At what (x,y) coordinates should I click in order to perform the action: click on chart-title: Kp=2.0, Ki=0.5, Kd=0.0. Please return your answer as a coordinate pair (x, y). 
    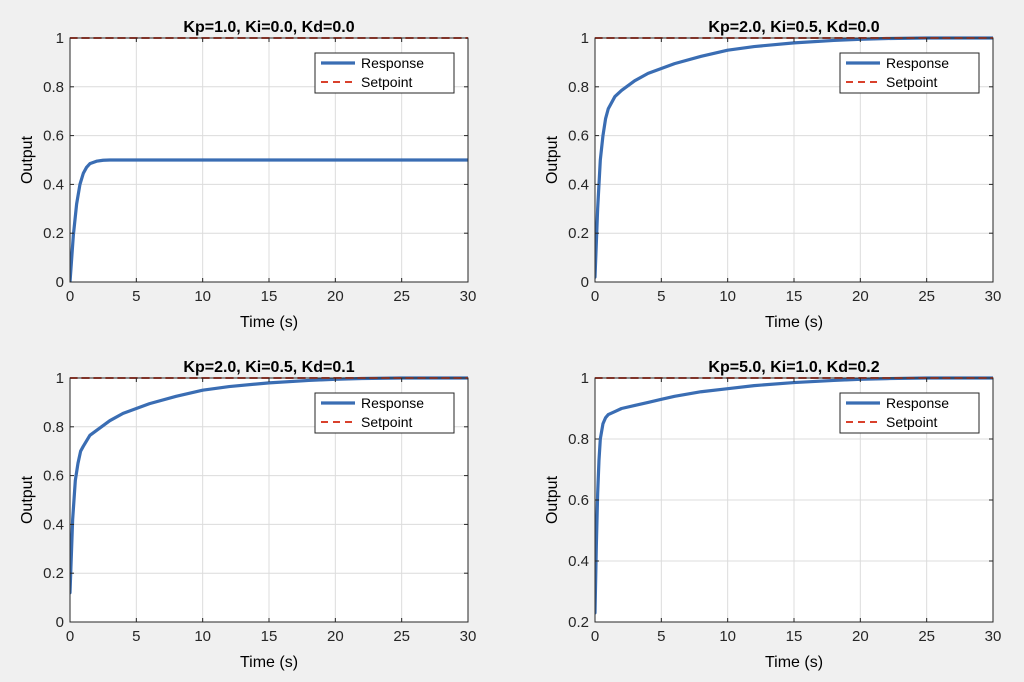
    Looking at the image, I should click on (793, 27).